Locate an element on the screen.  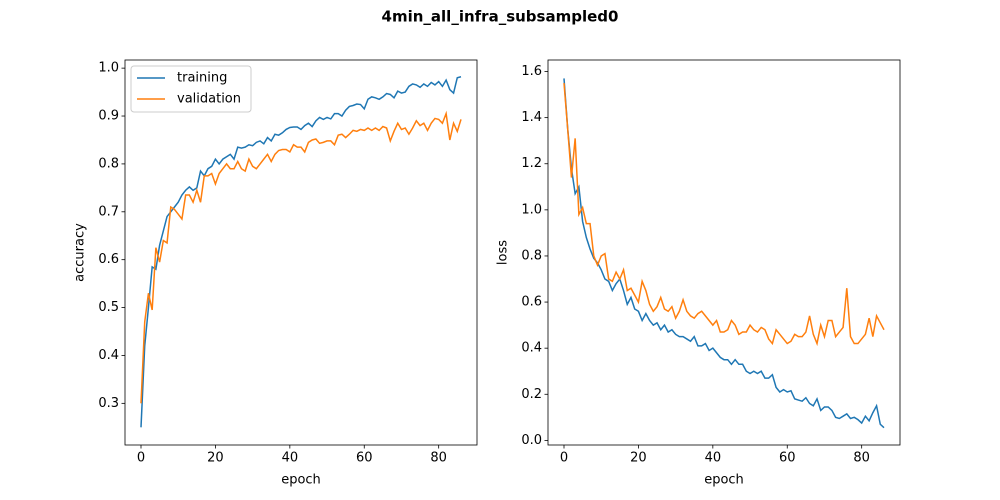
y-tick-label: 0.0 is located at coordinates (531, 440).